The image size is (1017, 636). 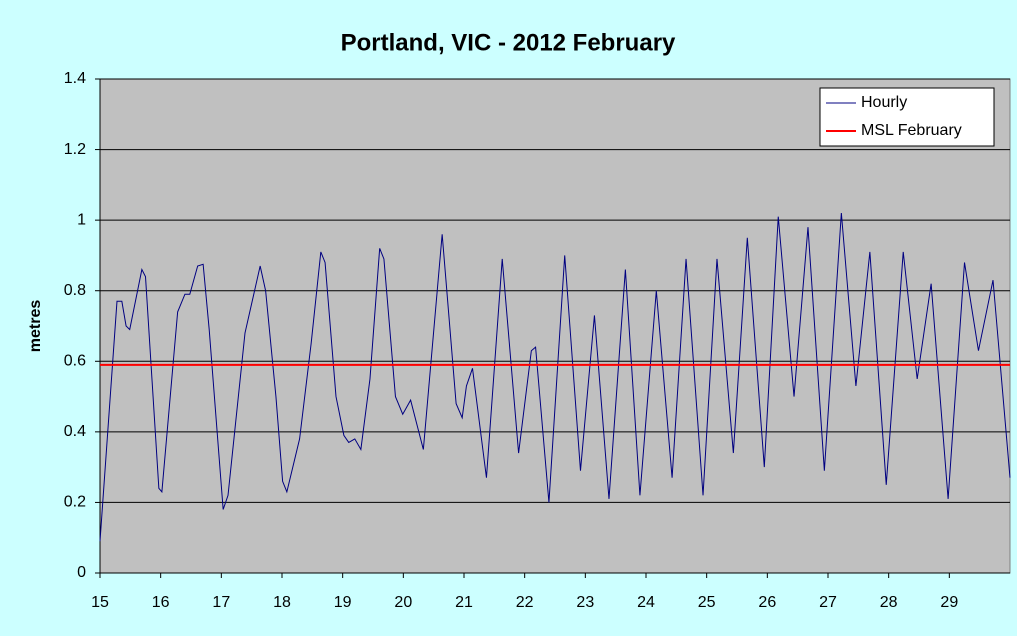 I want to click on y-tick-label: 0.4, so click(x=75, y=431).